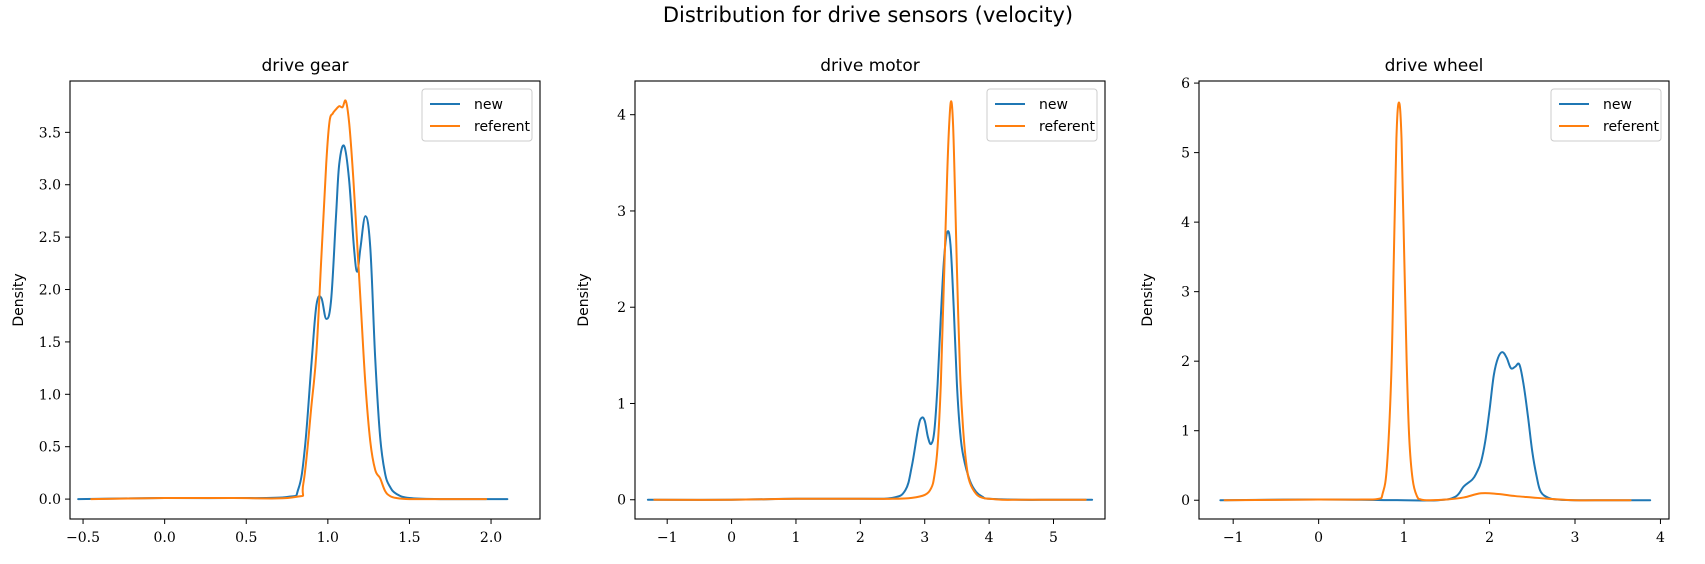 This screenshot has height=564, width=1705. What do you see at coordinates (1185, 84) in the screenshot?
I see `y-tick-label: 6` at bounding box center [1185, 84].